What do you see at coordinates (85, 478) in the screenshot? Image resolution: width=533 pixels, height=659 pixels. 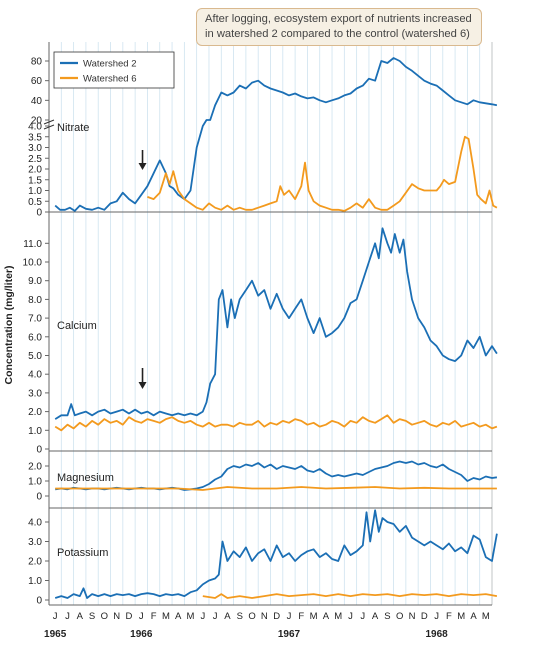 I see `magnesium-panel-label: Magnesium` at bounding box center [85, 478].